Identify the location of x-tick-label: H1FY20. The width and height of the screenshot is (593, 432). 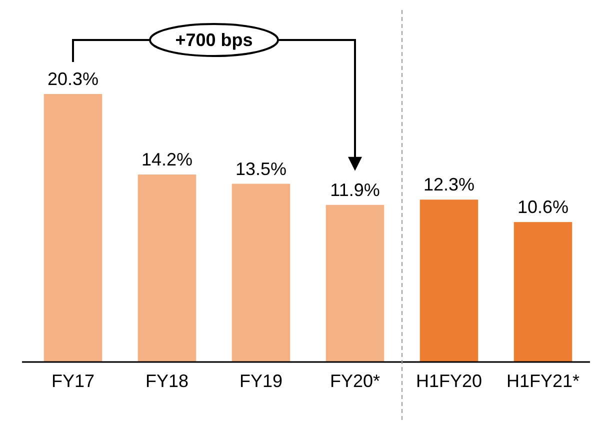
(449, 380).